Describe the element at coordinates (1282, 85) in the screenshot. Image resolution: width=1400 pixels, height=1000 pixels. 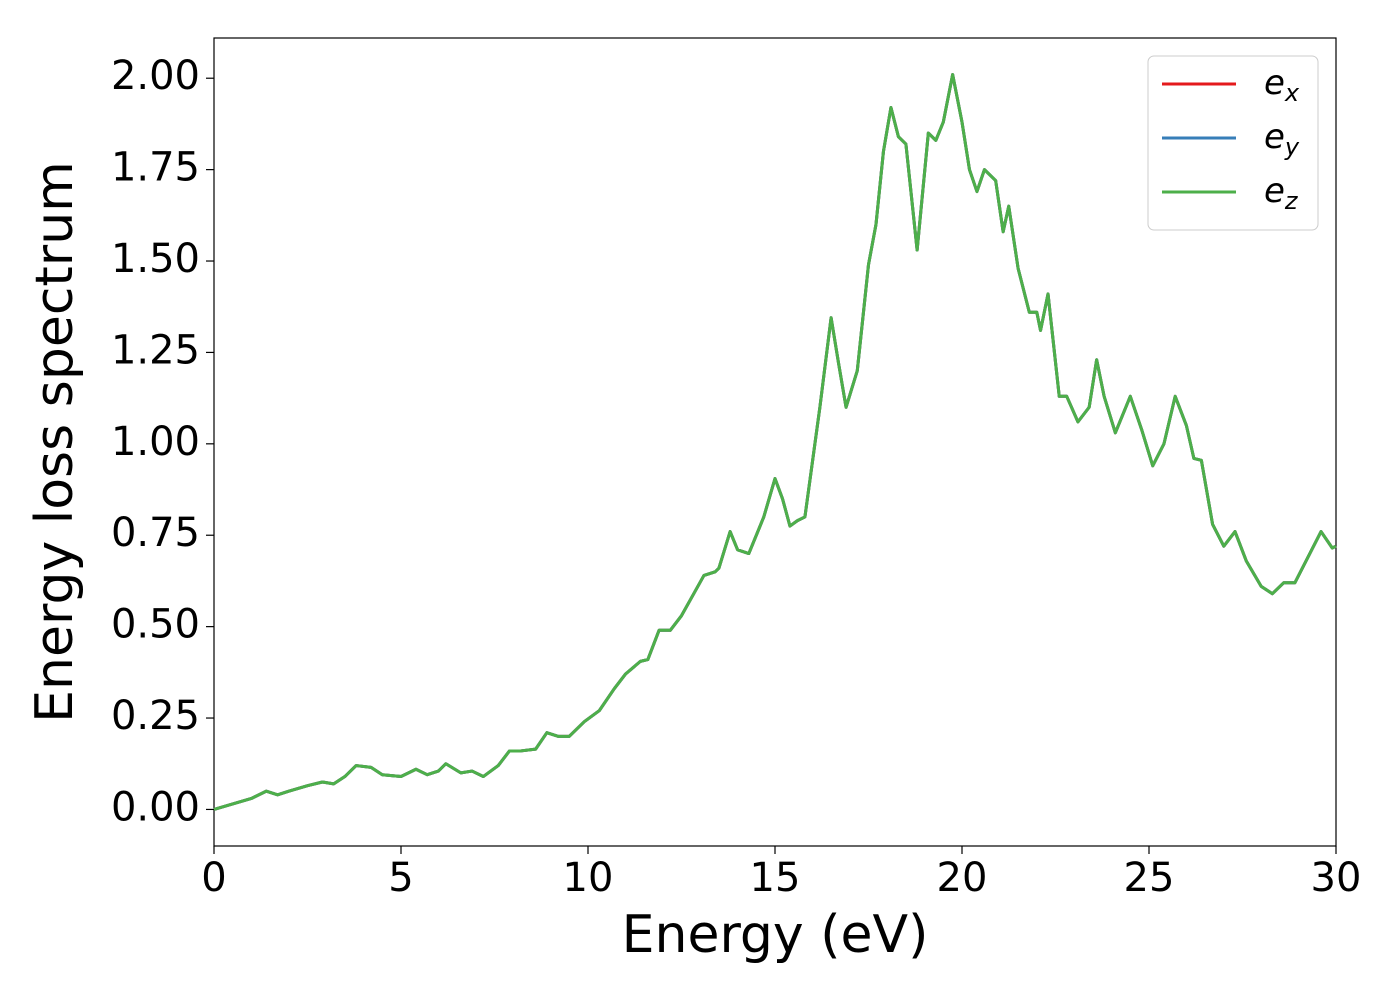
I see `legend-label: ex` at that location.